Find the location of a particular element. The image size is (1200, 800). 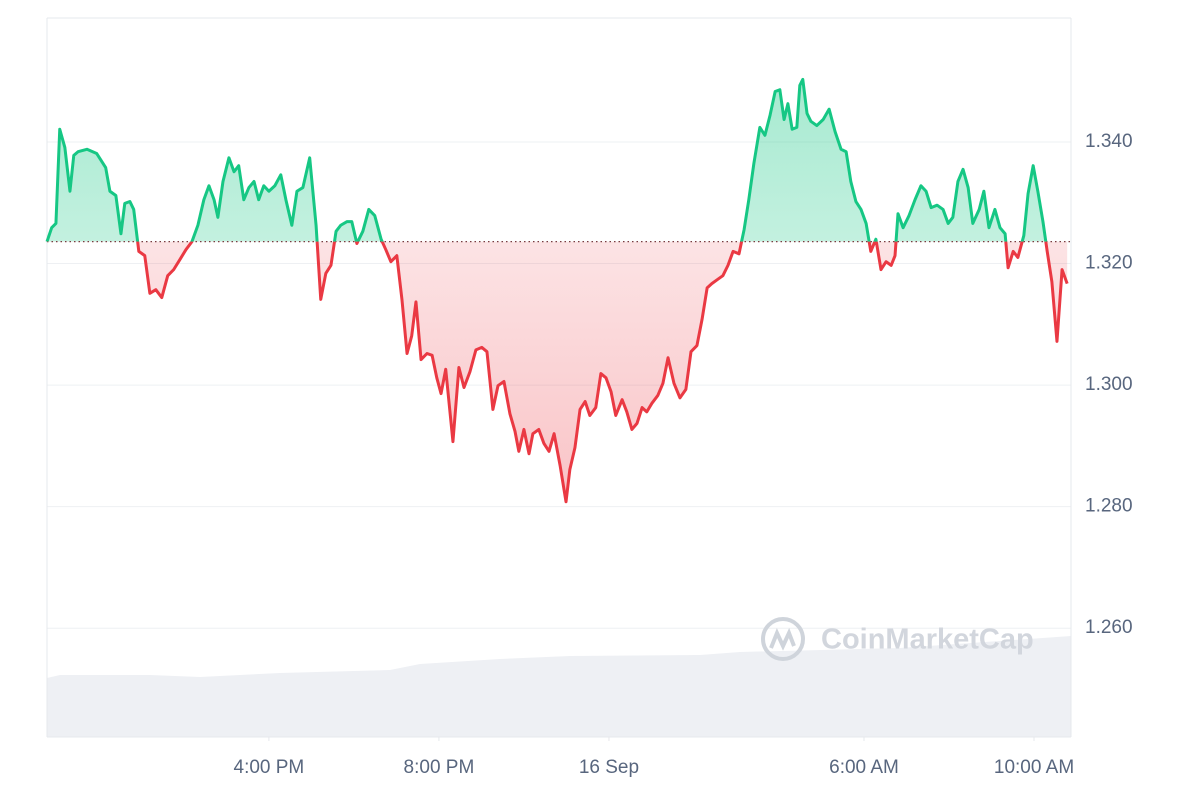

x-tick-label: 4:00 PM is located at coordinates (269, 767).